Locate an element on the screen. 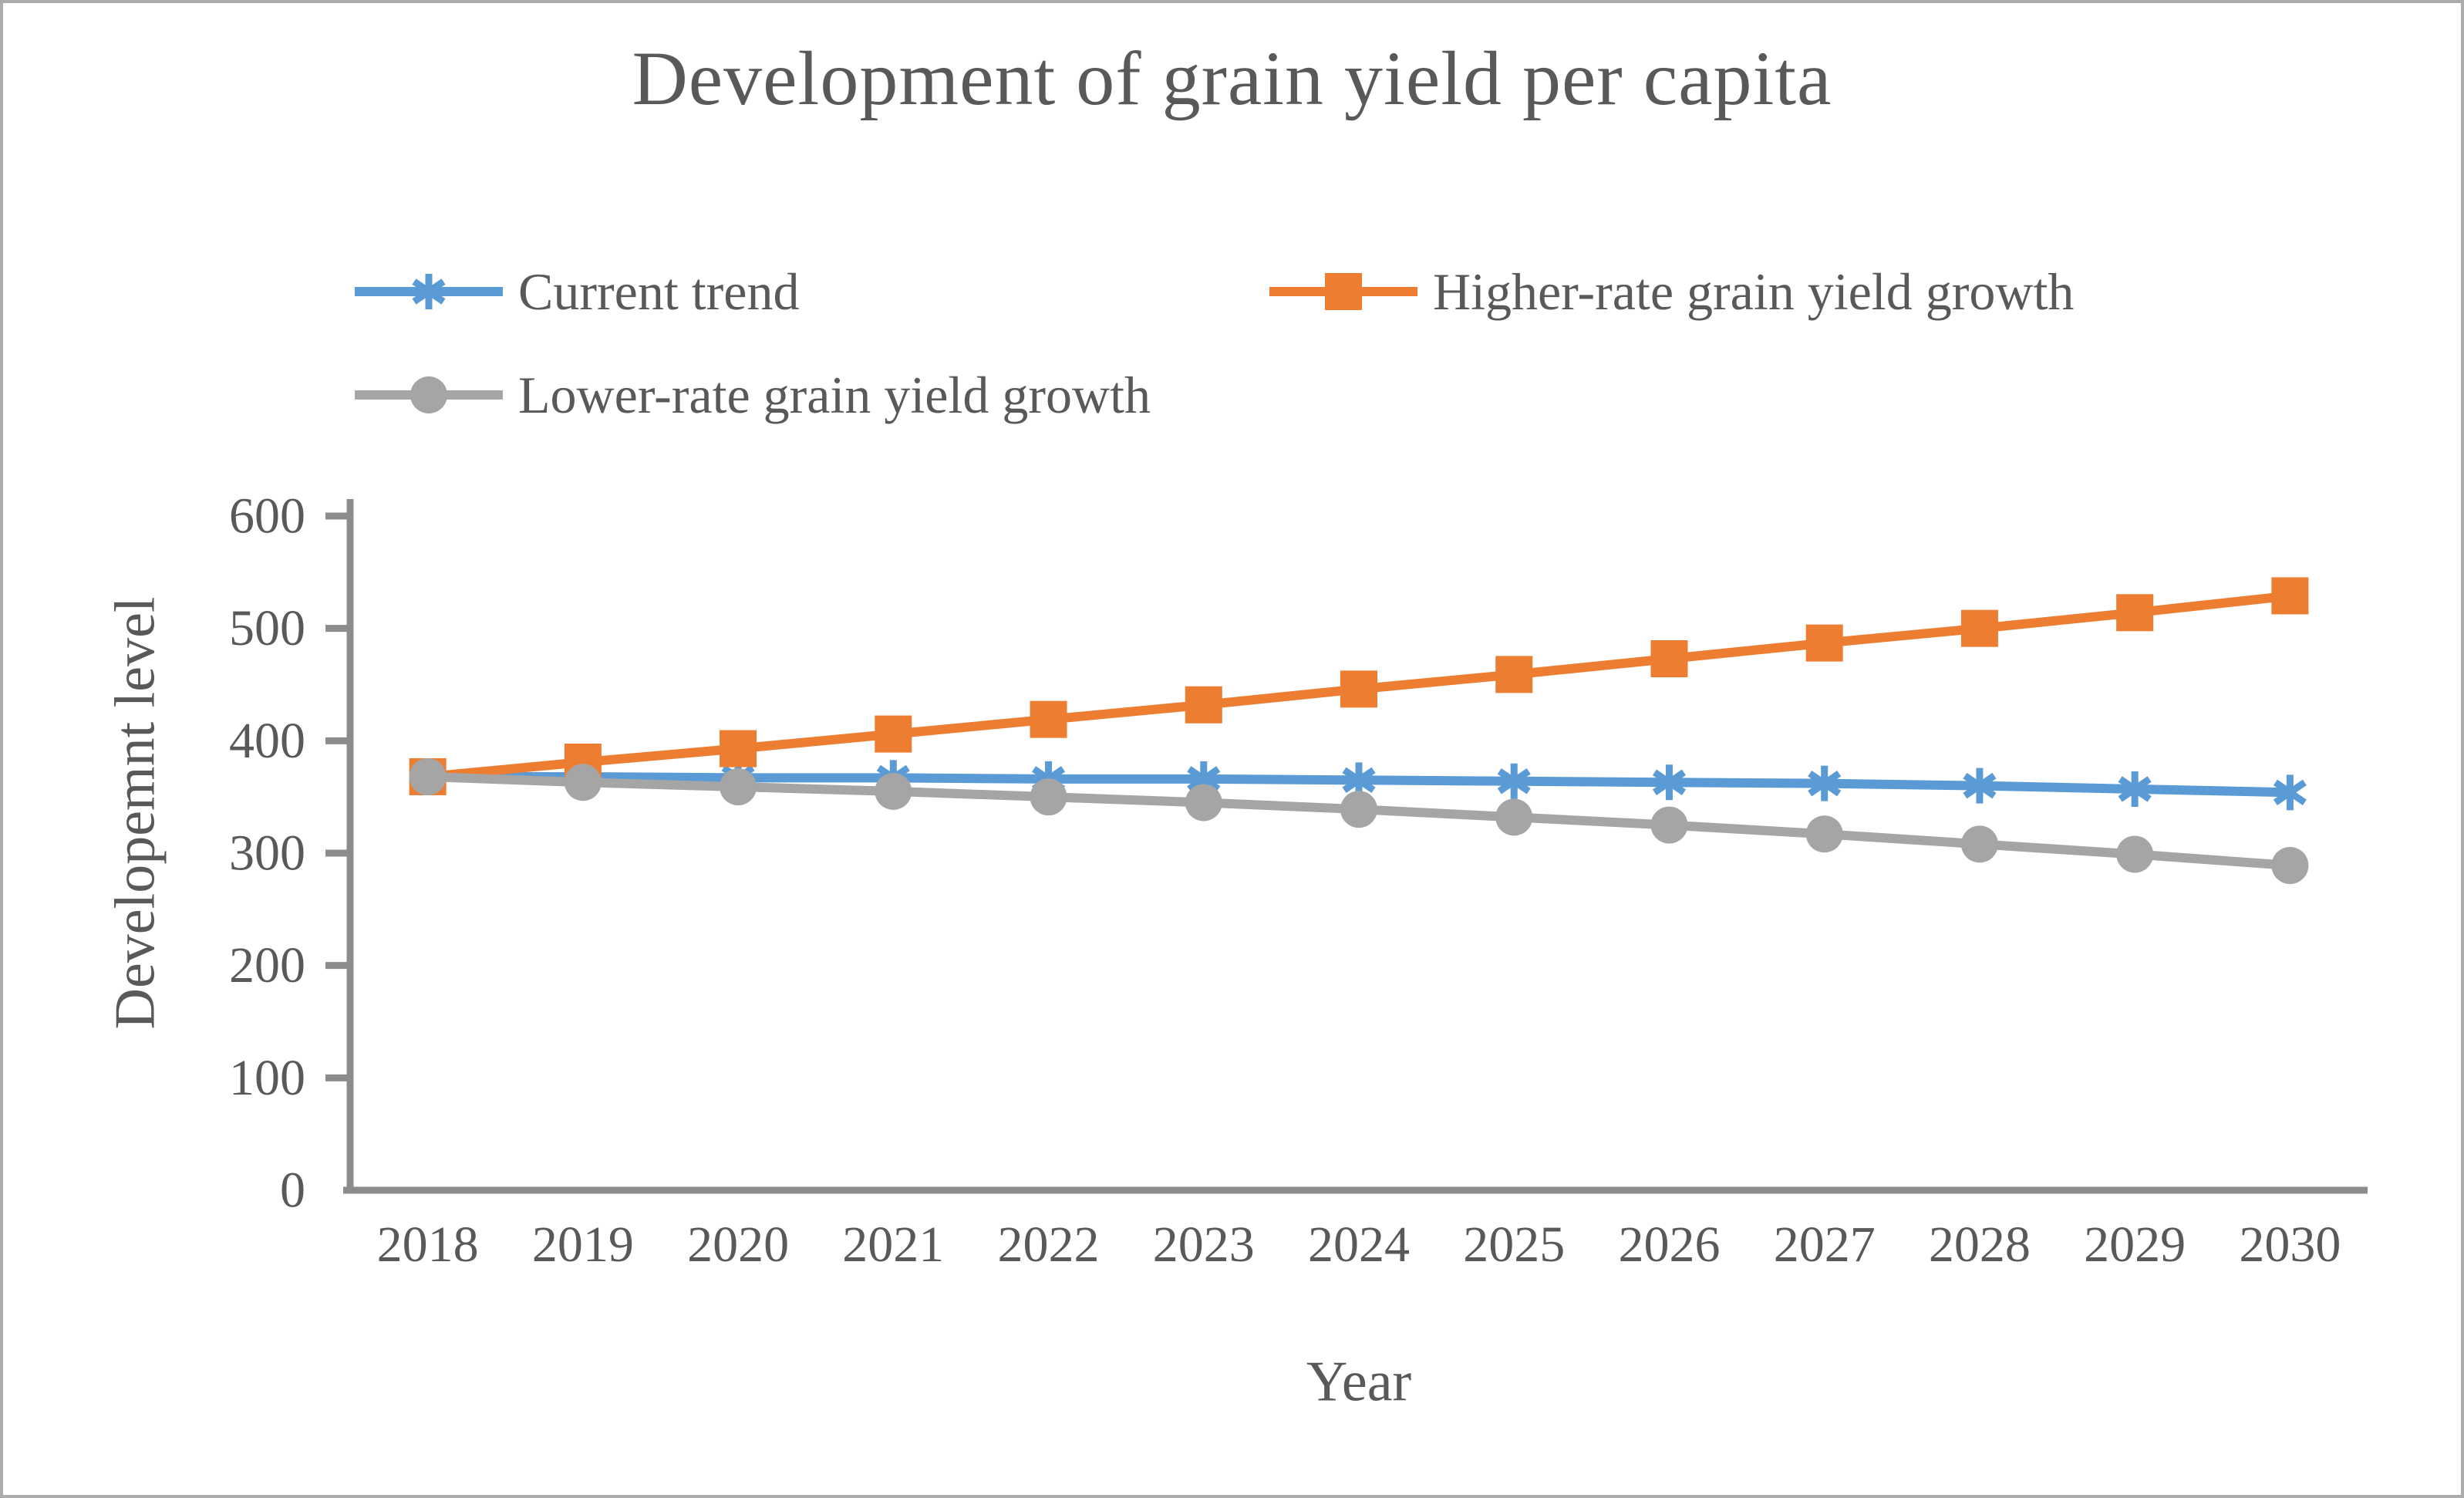  x-tick-label: 2026 is located at coordinates (1669, 1244).